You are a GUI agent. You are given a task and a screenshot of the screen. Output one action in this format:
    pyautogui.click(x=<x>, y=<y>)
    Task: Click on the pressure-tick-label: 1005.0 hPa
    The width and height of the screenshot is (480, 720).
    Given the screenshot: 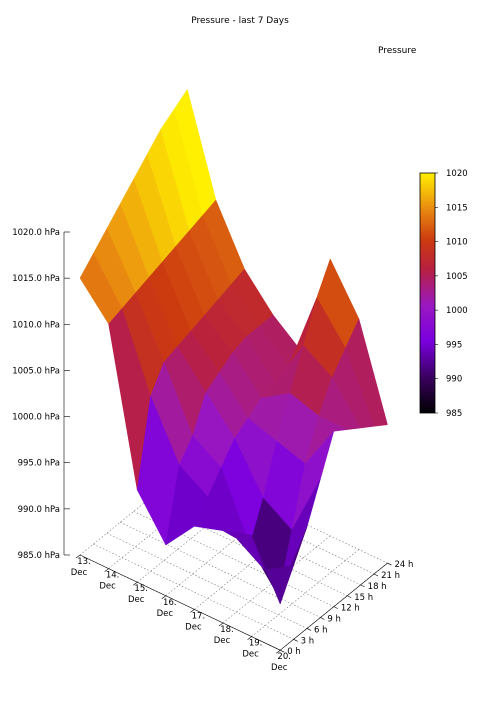 What is the action you would take?
    pyautogui.click(x=36, y=371)
    